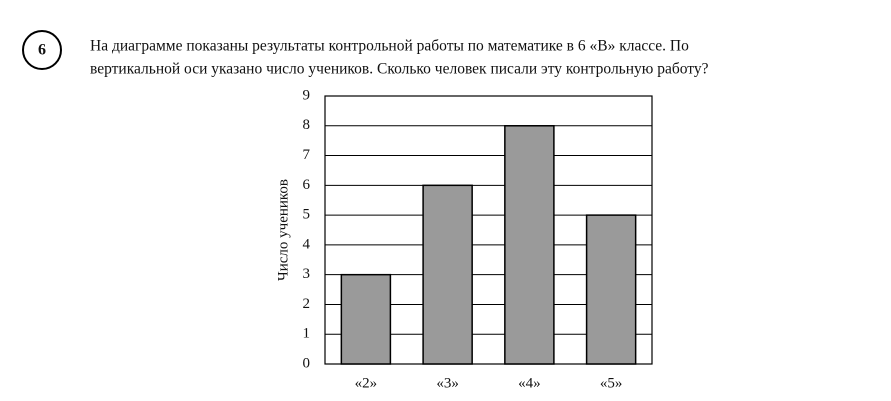 This screenshot has width=891, height=401. I want to click on x-tick-label: «2», so click(366, 383).